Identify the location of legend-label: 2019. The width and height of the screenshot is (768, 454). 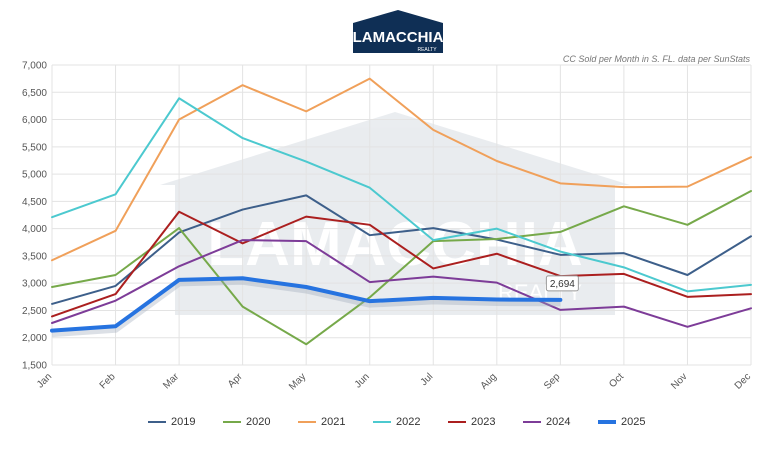
(183, 422).